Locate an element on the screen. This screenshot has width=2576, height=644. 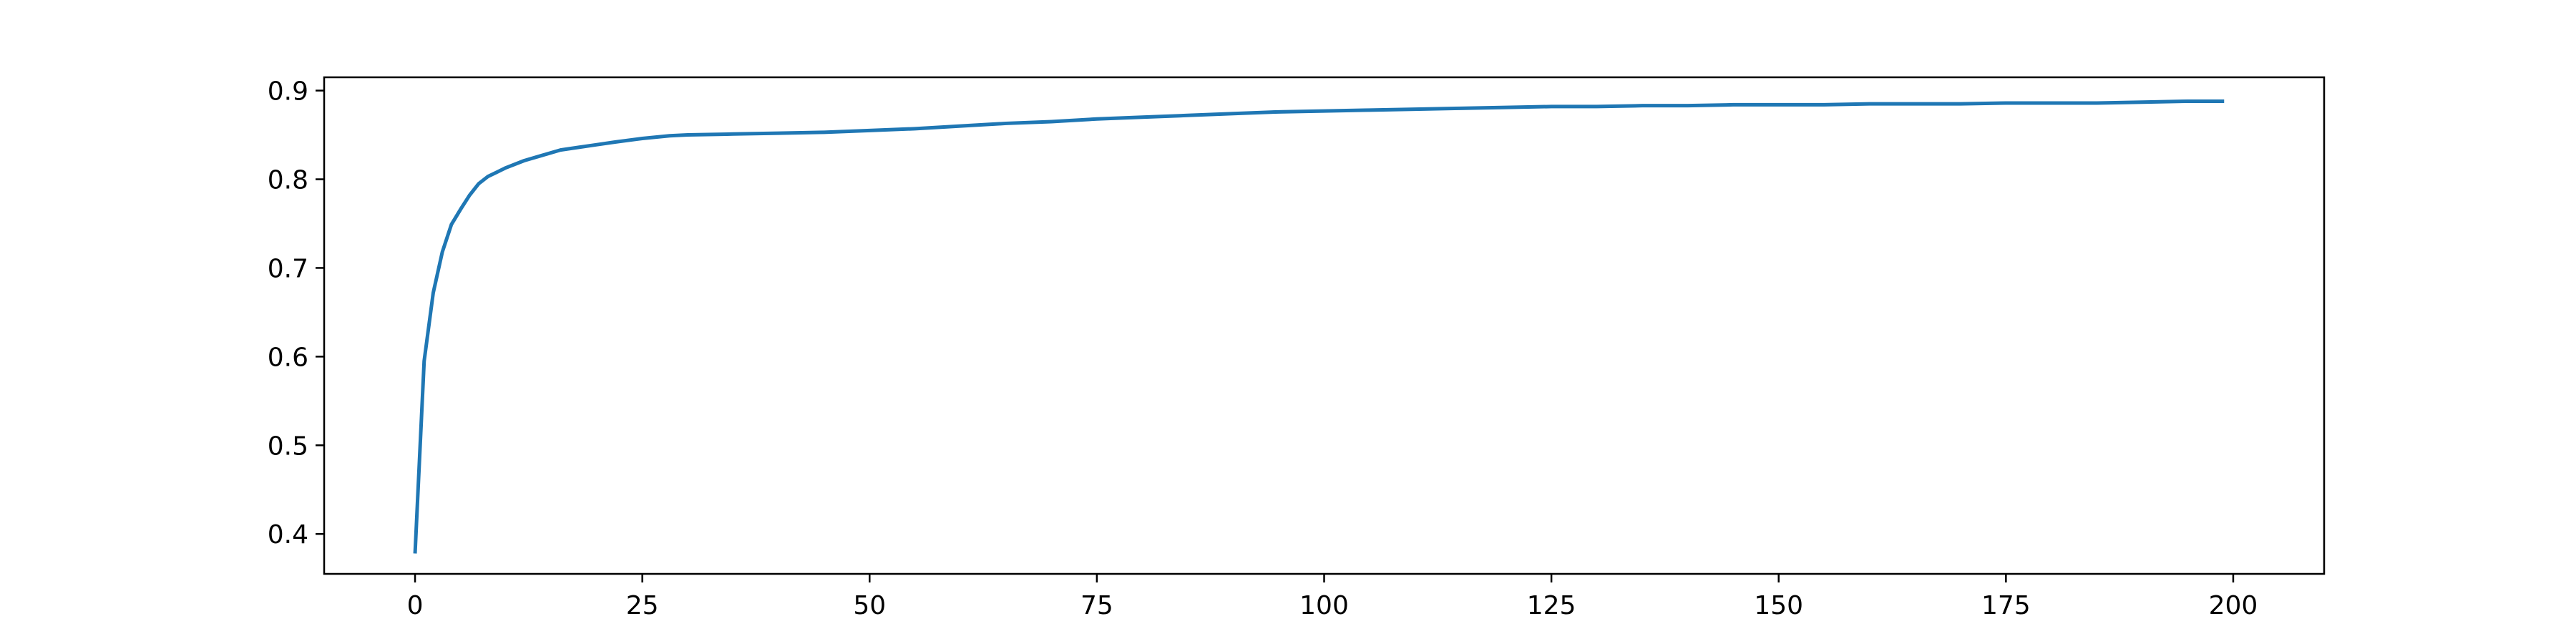
x-tick-label: 200 is located at coordinates (2233, 605).